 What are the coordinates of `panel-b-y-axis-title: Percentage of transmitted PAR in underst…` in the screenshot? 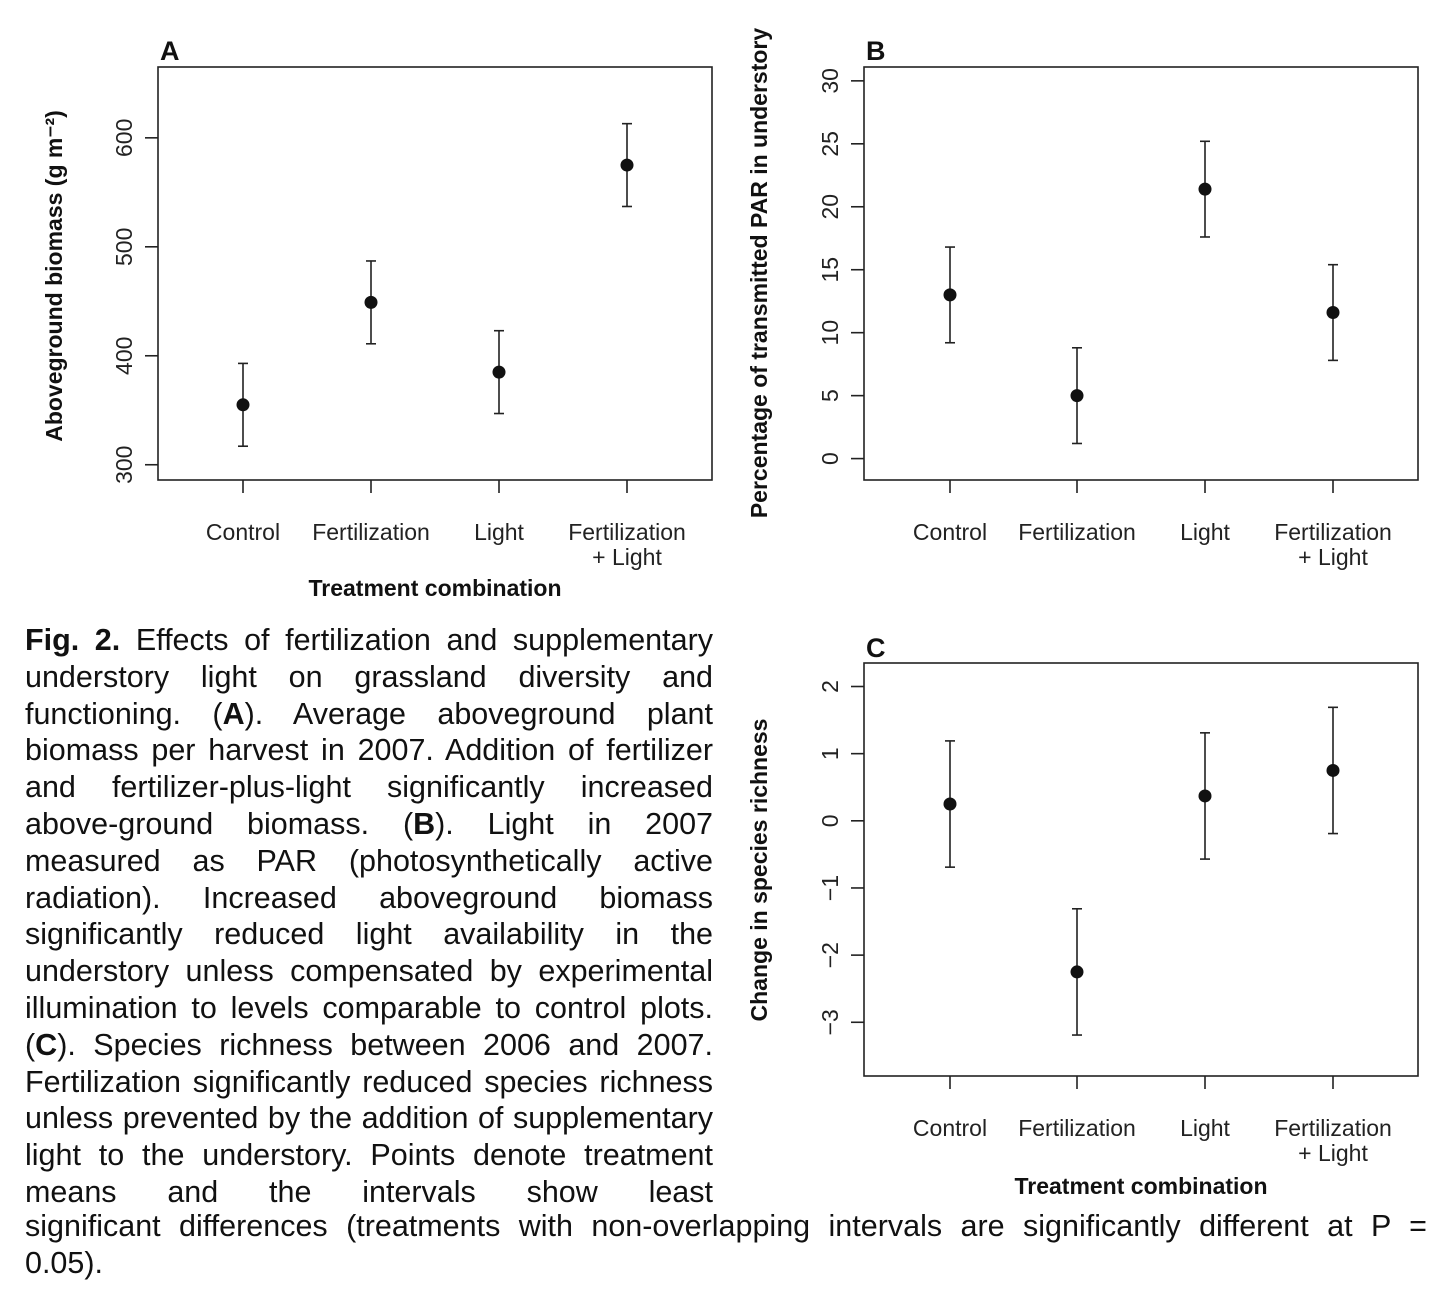 It's located at (759, 273).